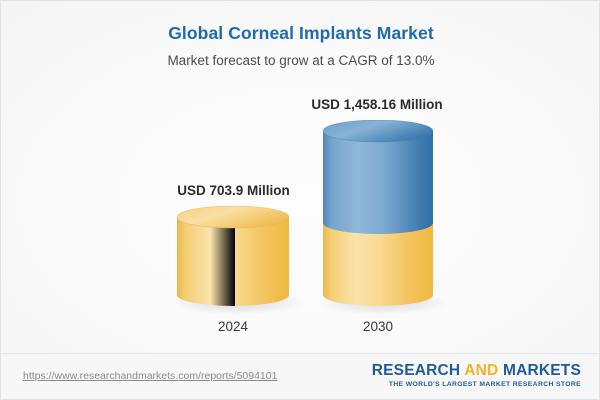 The image size is (600, 400). Describe the element at coordinates (416, 370) in the screenshot. I see `brand-word-research: RESEARCH` at that location.